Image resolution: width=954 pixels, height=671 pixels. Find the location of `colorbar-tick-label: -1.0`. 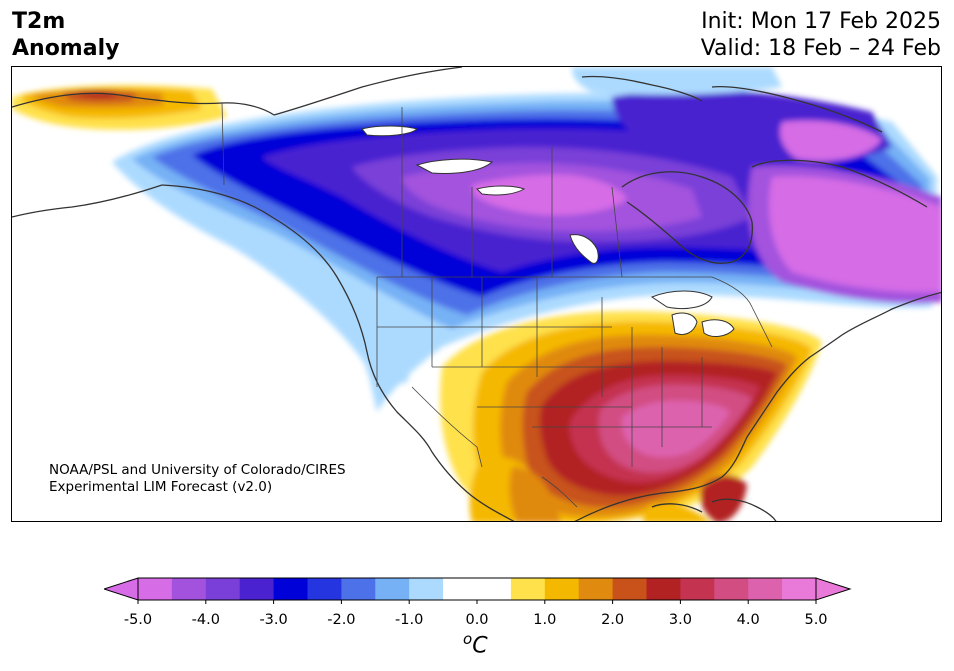

colorbar-tick-label: -1.0 is located at coordinates (409, 620).